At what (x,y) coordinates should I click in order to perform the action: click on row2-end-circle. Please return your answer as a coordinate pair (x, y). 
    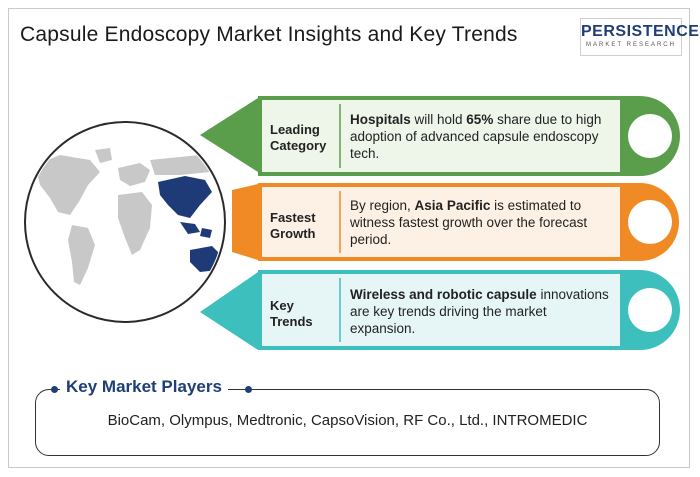
    Looking at the image, I should click on (650, 222).